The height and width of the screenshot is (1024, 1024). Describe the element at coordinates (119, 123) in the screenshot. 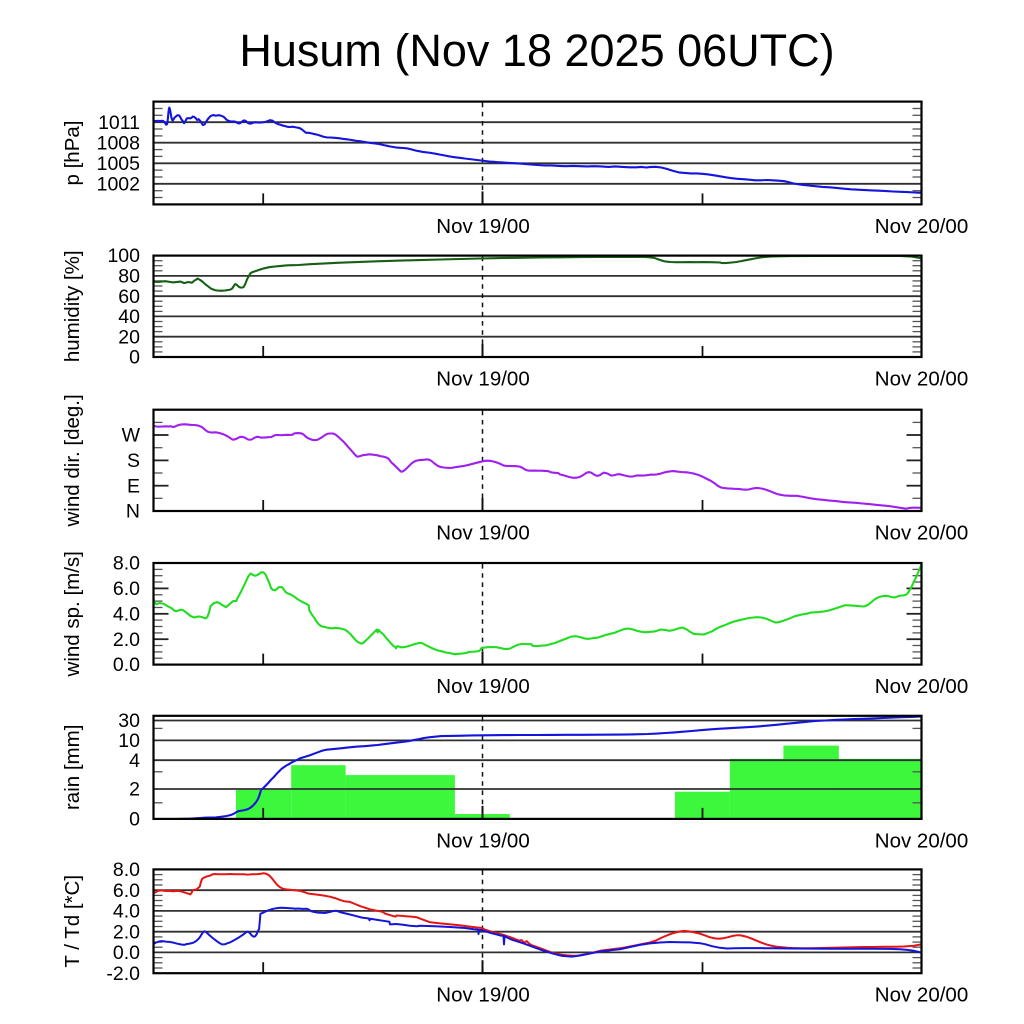

I see `svg-text: 1011` at that location.